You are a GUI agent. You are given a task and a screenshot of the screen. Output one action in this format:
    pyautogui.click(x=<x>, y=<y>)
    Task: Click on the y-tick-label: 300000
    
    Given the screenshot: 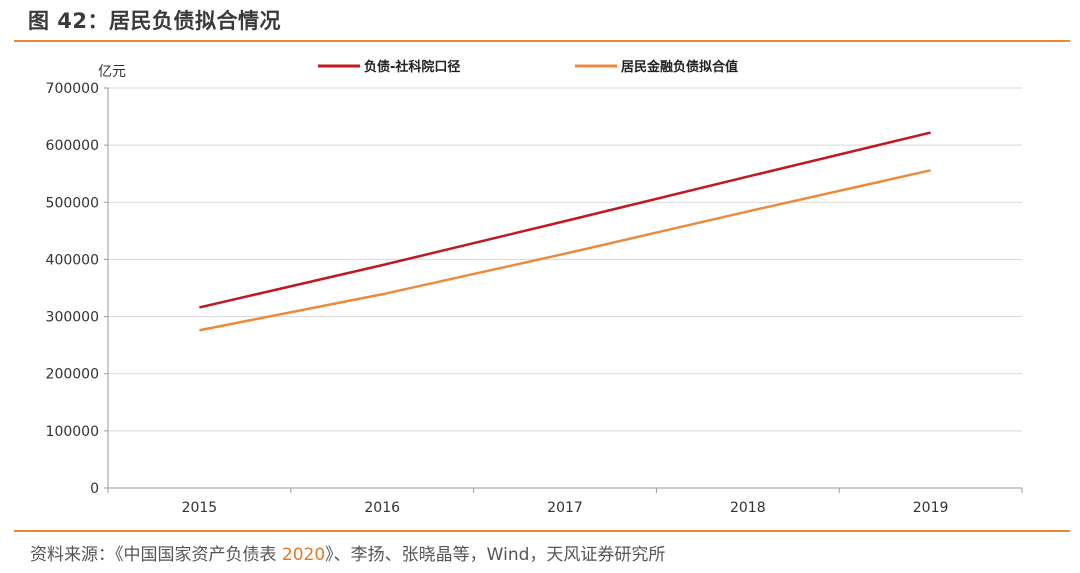 What is the action you would take?
    pyautogui.click(x=72, y=318)
    